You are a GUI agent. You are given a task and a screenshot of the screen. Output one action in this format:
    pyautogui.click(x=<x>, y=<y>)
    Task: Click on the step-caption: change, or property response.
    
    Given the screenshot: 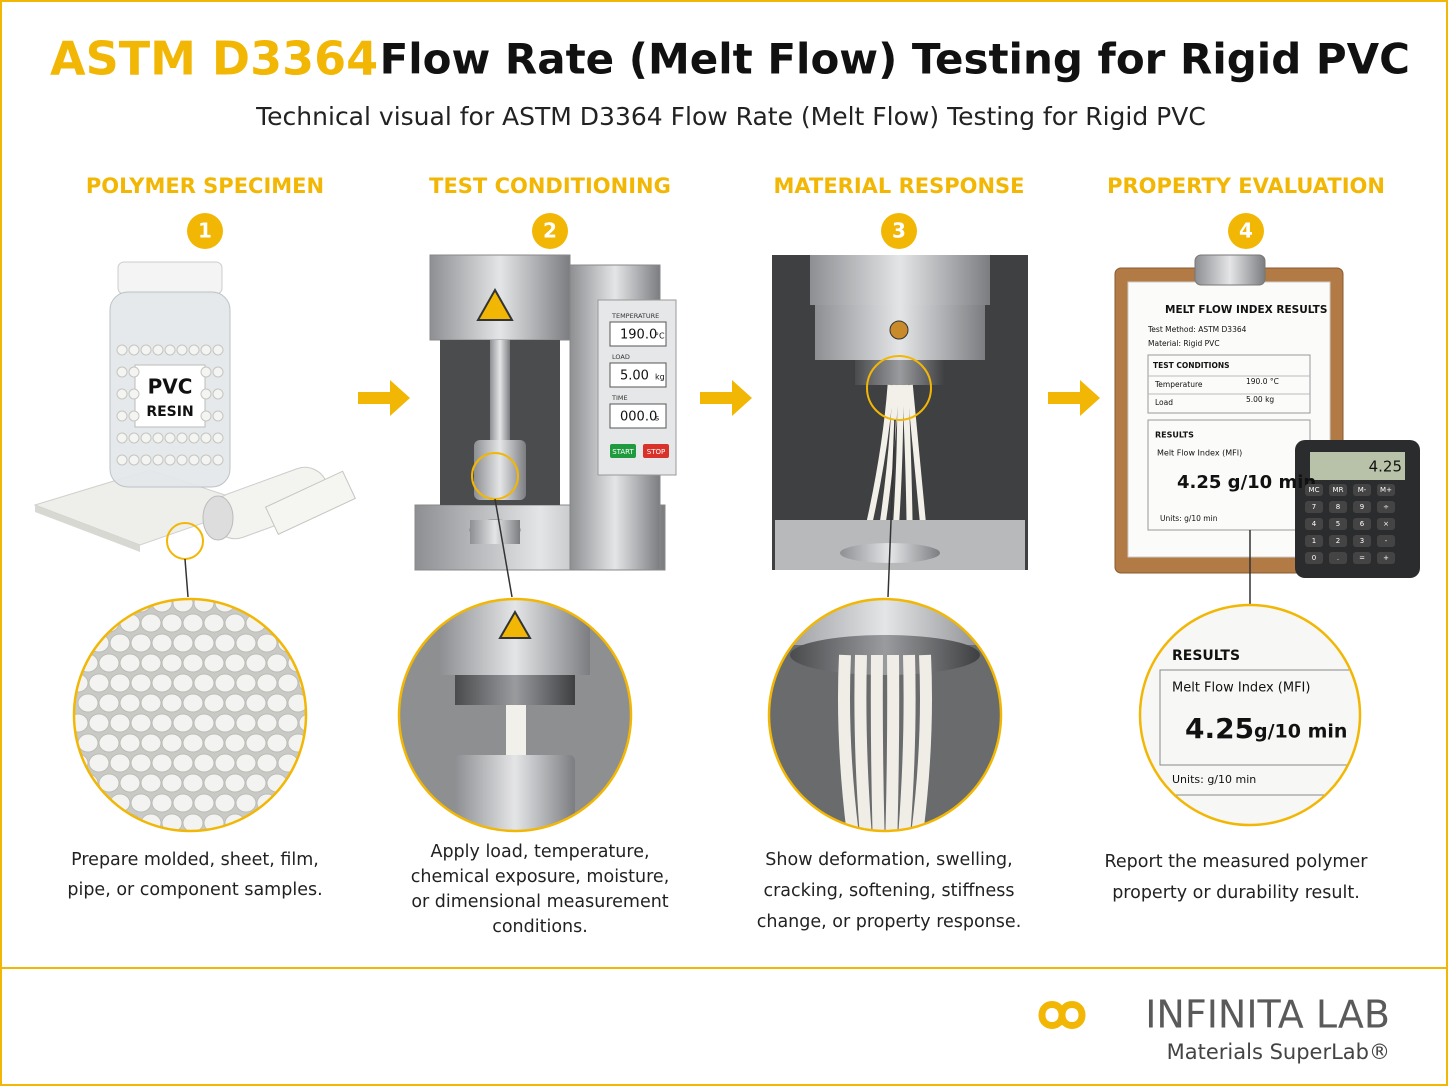 What is the action you would take?
    pyautogui.click(x=889, y=922)
    